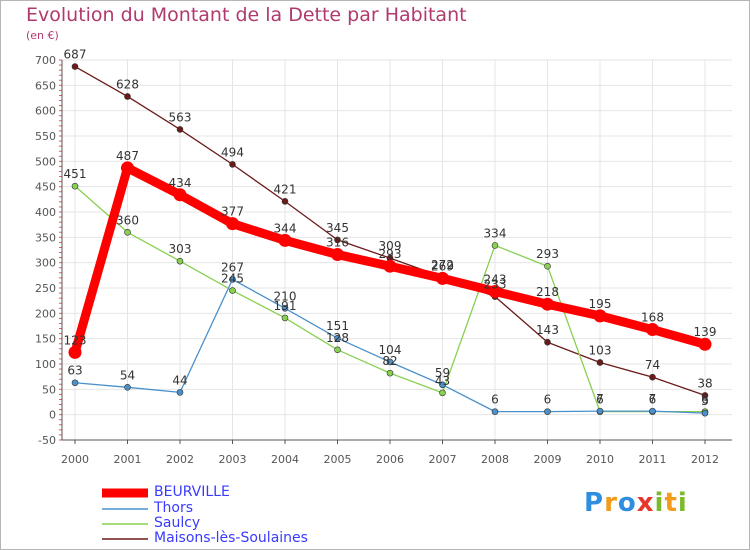  I want to click on legend, so click(125, 514).